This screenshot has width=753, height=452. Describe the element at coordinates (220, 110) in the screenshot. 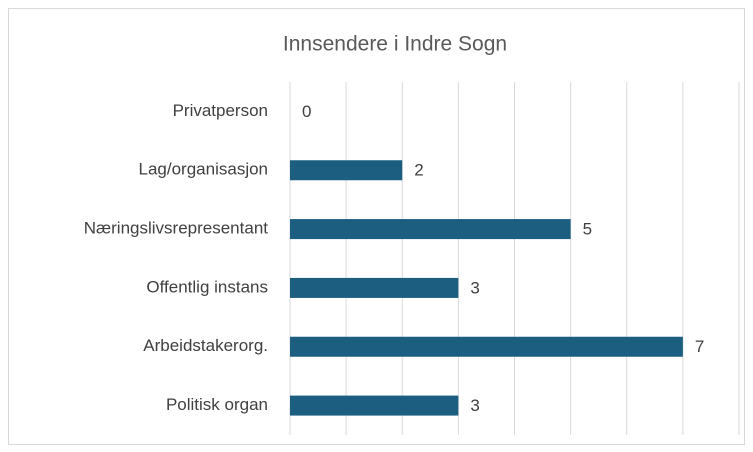

I see `y-tick-label: Privatperson` at that location.